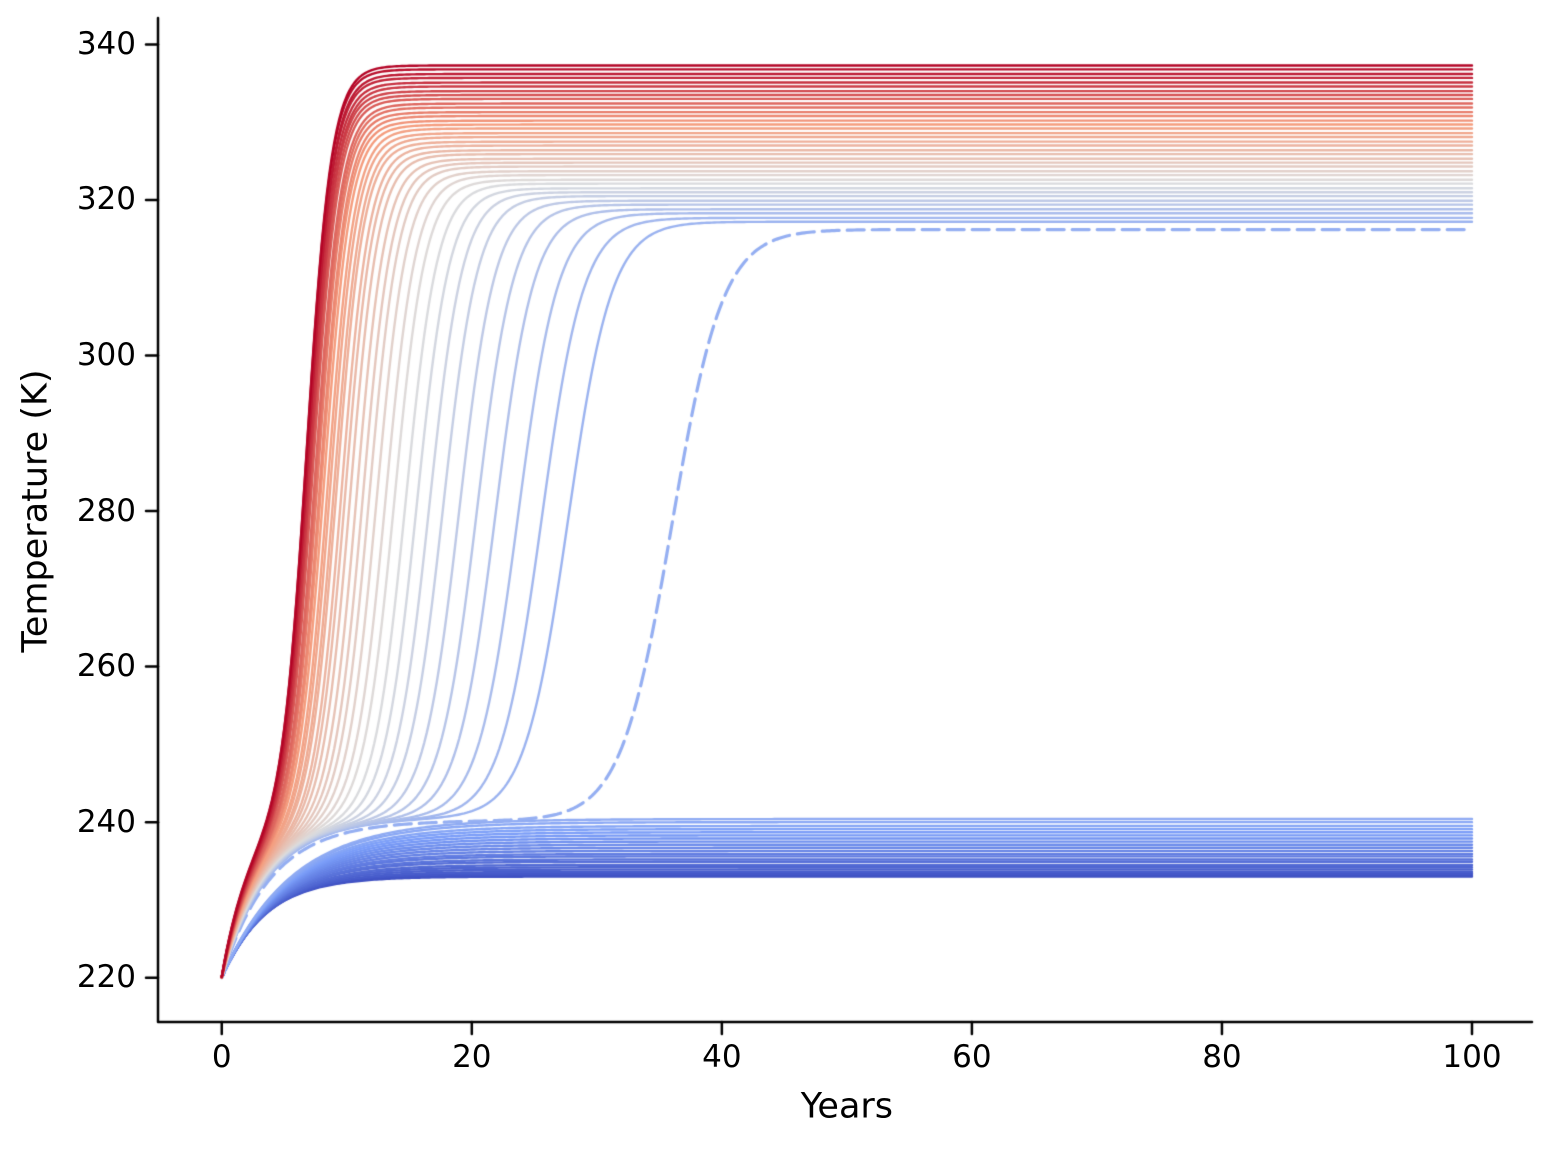 This screenshot has height=1150, width=1550. Describe the element at coordinates (221, 1057) in the screenshot. I see `x-tick-label: 0` at that location.